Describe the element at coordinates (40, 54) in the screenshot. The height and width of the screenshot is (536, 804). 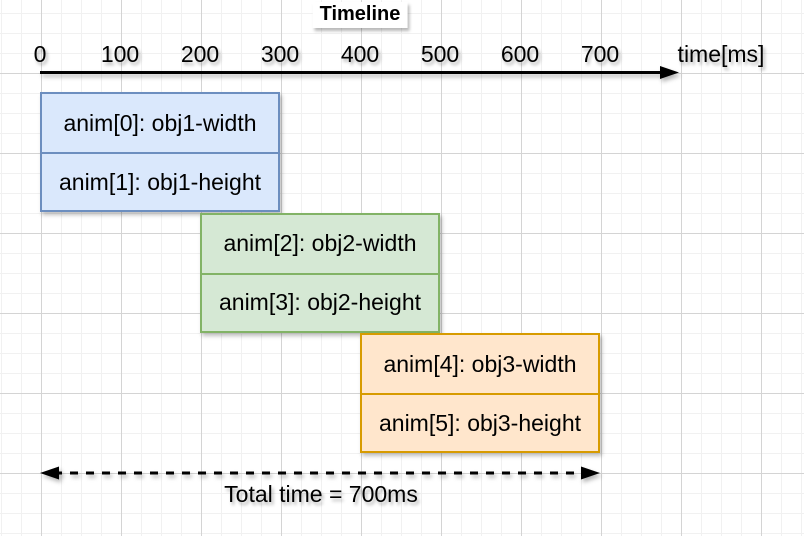
I see `axis-tick-label: 0` at that location.